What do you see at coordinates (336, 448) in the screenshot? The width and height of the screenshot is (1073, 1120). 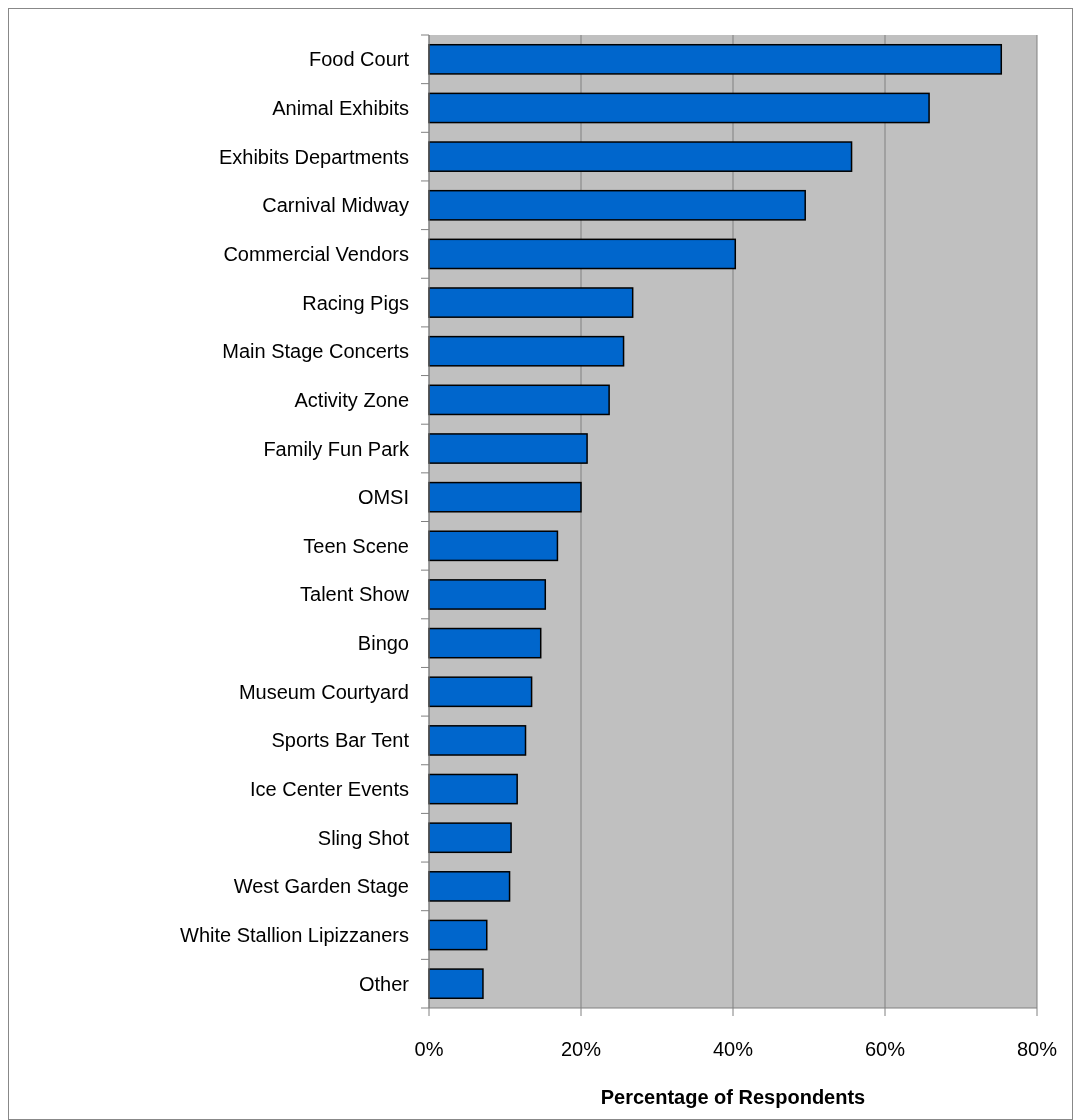 I see `y-tick-label: Family Fun Park` at bounding box center [336, 448].